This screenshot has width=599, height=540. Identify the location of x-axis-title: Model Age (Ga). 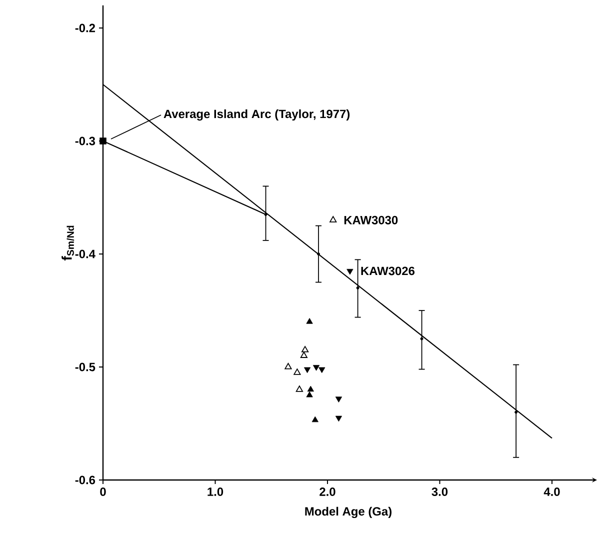
(348, 512).